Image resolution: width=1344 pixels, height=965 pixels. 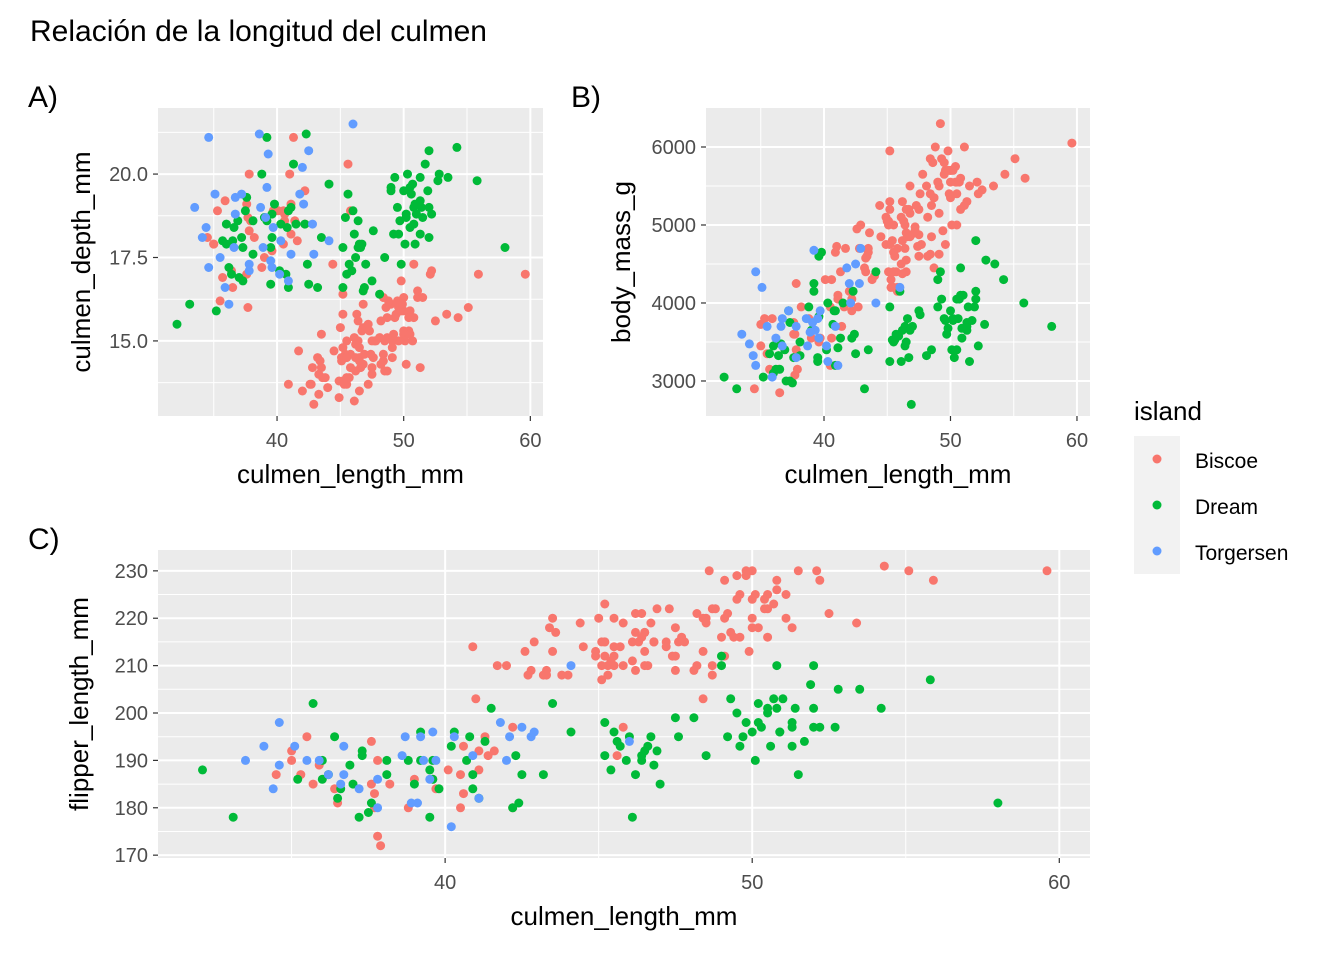 I want to click on y-tick-label: 190, so click(x=131, y=761).